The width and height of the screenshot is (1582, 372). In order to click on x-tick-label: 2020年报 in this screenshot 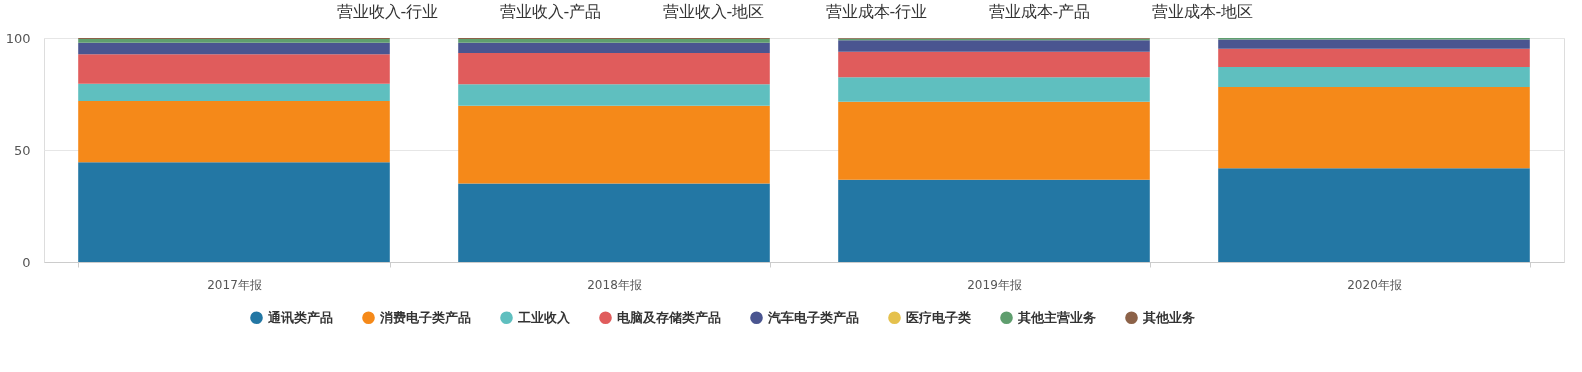, I will do `click(1374, 284)`.